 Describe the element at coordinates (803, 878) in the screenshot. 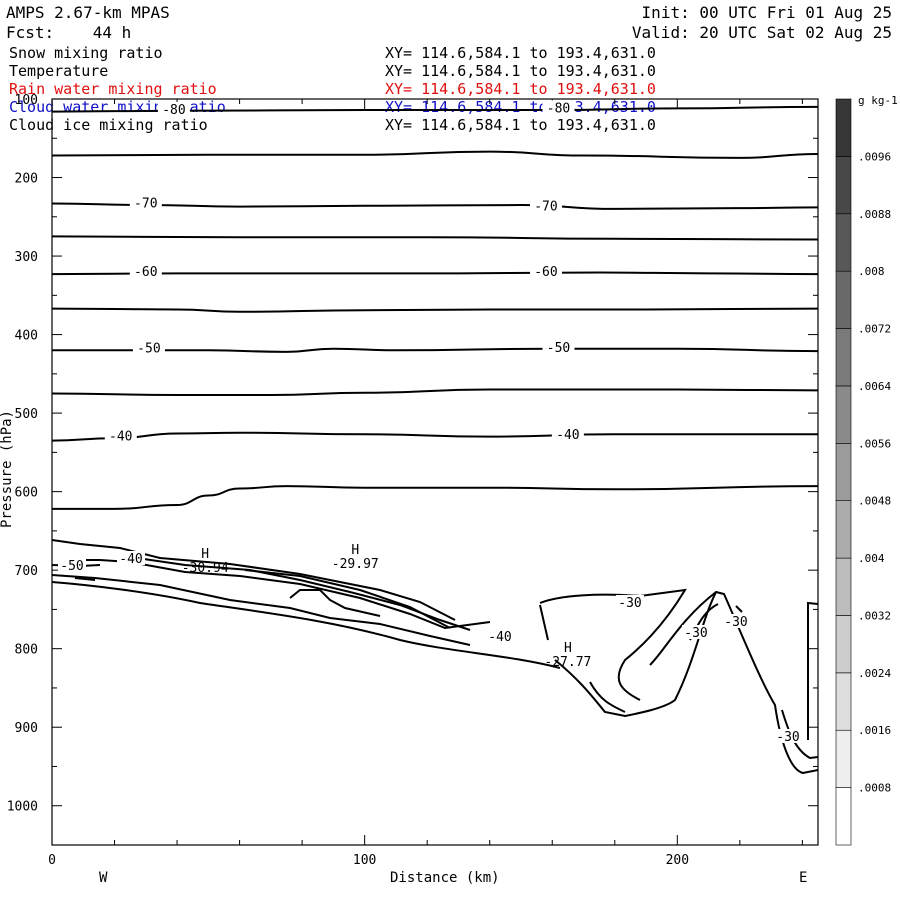

I see `east-label: E` at that location.